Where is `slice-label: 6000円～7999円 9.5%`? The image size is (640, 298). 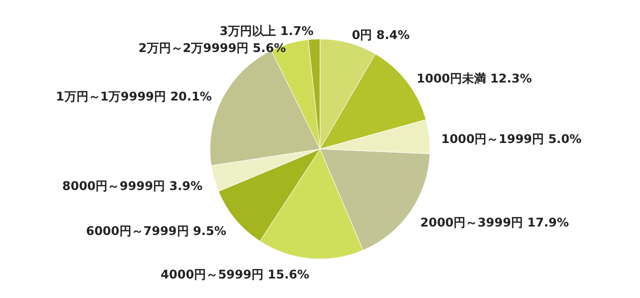
slice-label: 6000円～7999円 9.5% is located at coordinates (156, 231).